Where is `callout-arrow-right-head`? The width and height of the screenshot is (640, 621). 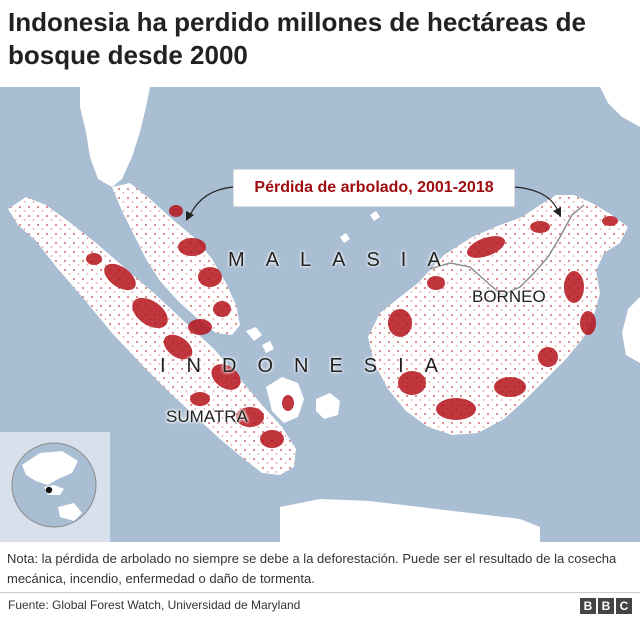 callout-arrow-right-head is located at coordinates (557, 212).